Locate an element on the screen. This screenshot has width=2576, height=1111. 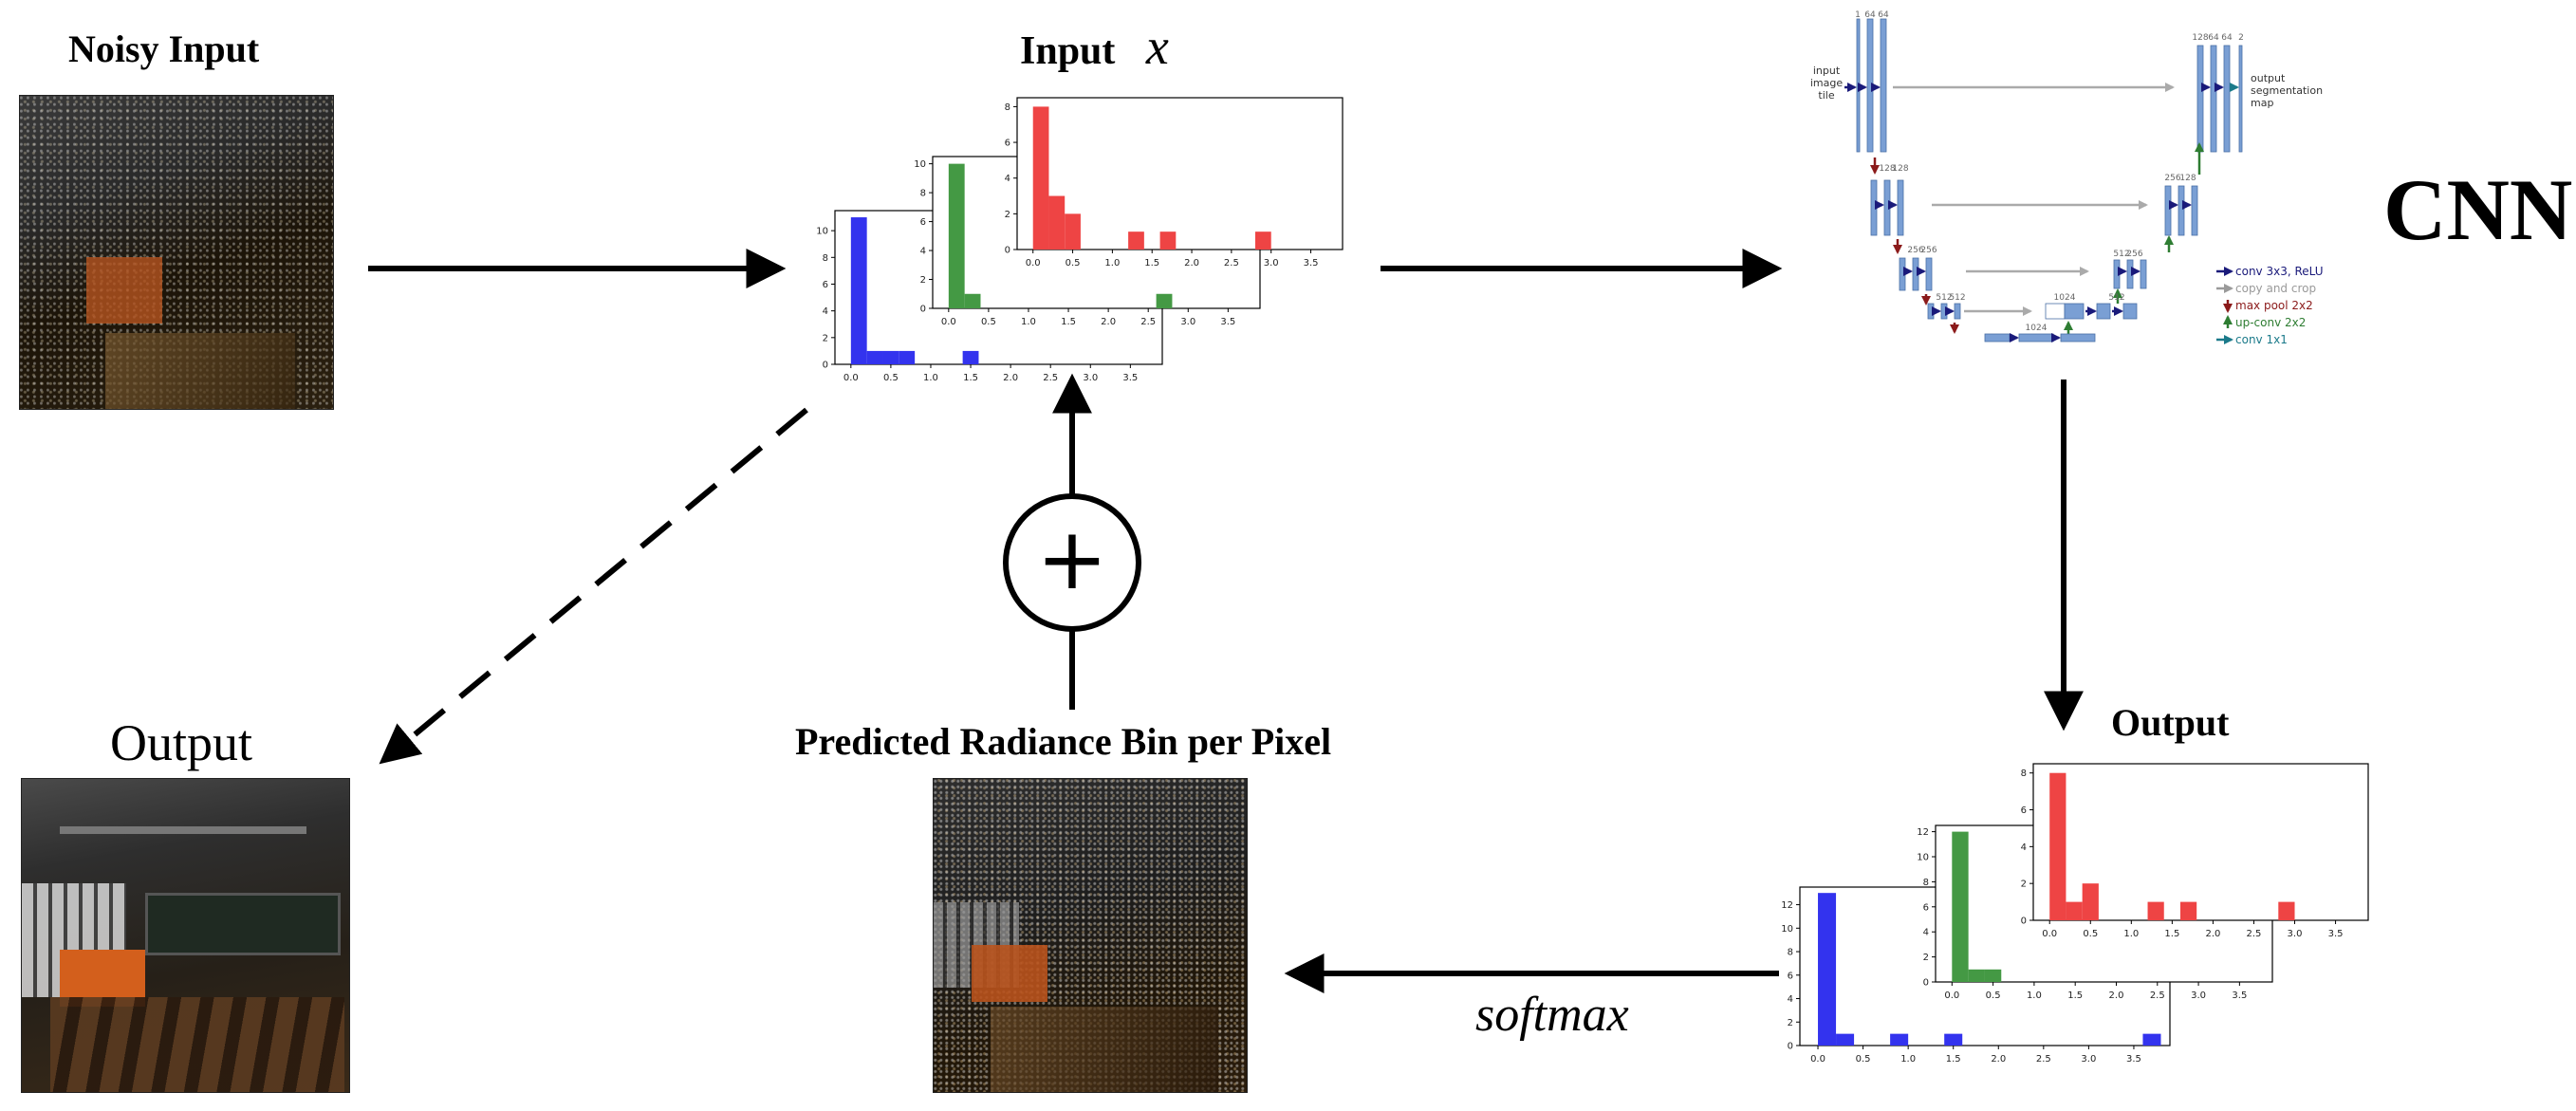
unet-legend-label: conv 1x1 is located at coordinates (2261, 339).